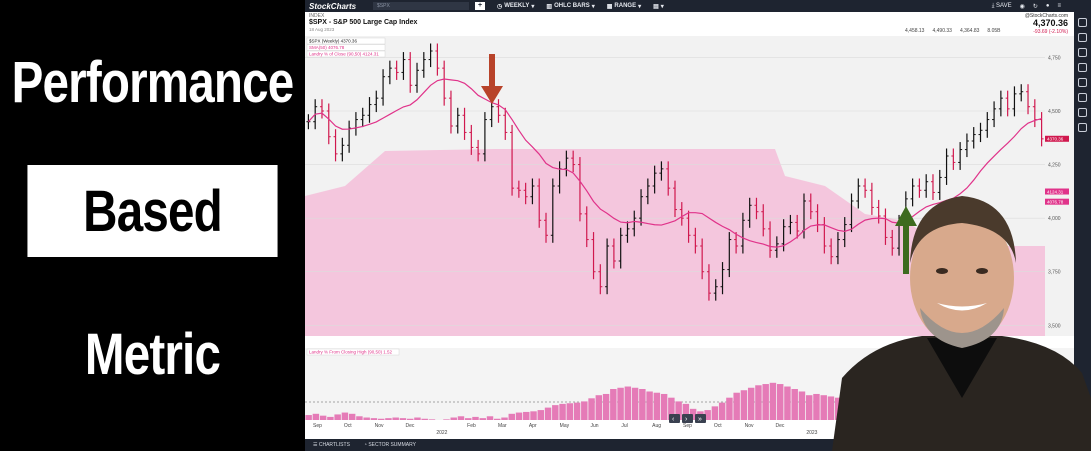 Image resolution: width=1091 pixels, height=451 pixels. Describe the element at coordinates (1054, 326) in the screenshot. I see `y-tick-label: 3,500` at that location.